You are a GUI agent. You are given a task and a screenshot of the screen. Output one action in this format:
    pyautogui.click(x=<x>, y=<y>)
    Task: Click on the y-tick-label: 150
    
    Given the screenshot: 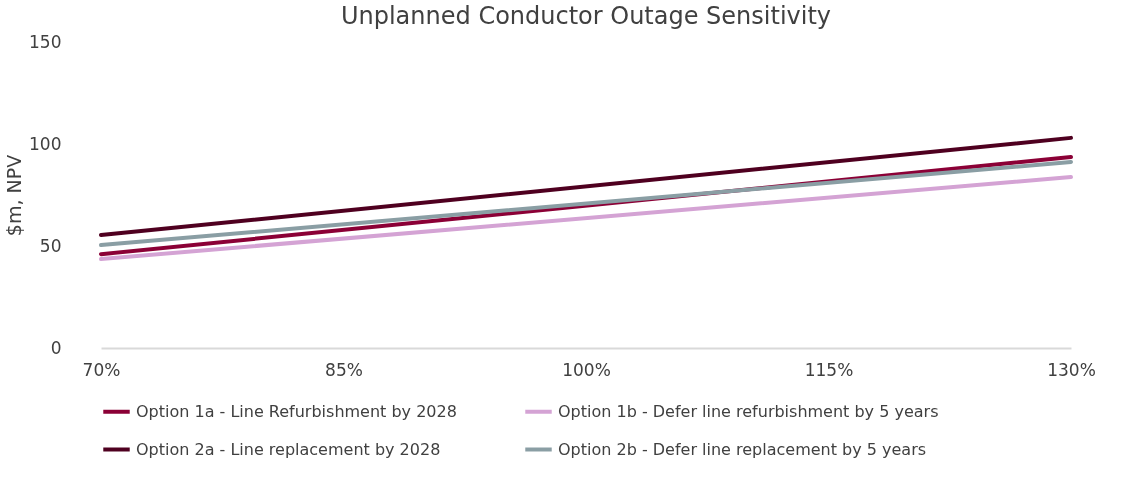 What is the action you would take?
    pyautogui.click(x=45, y=41)
    